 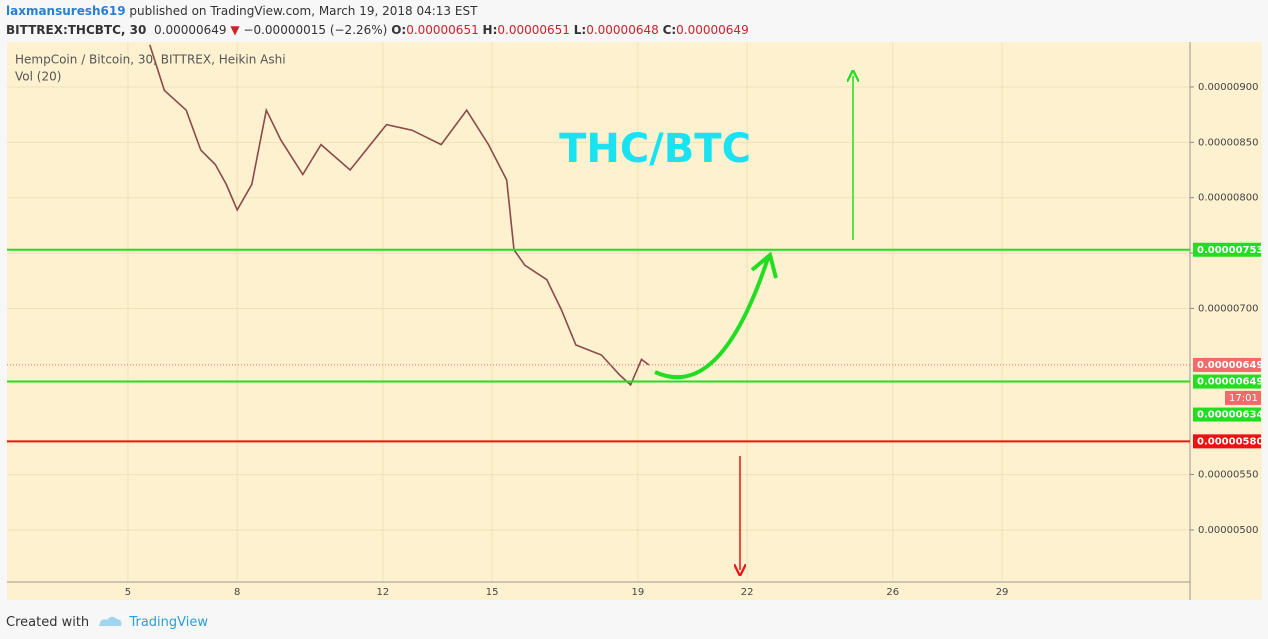 I want to click on low: 0.00000648, so click(x=622, y=30).